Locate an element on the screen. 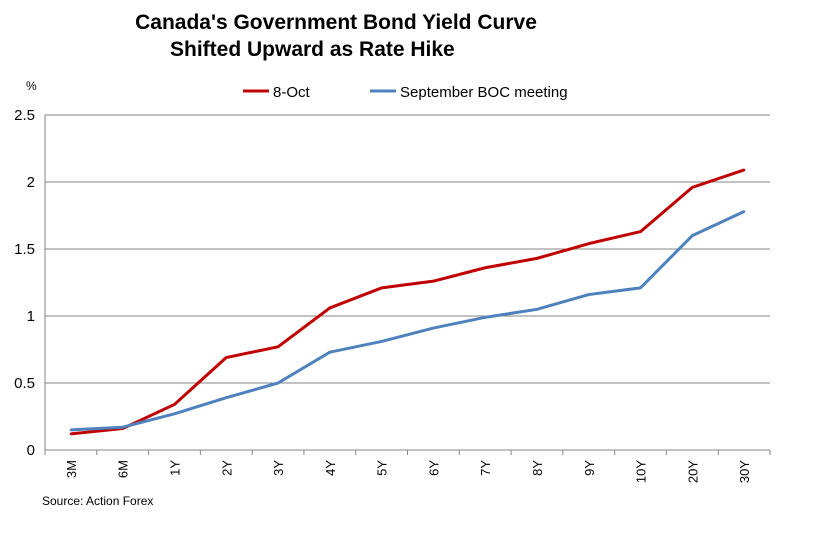 The width and height of the screenshot is (838, 533). x-tick-label: 9Y is located at coordinates (589, 468).